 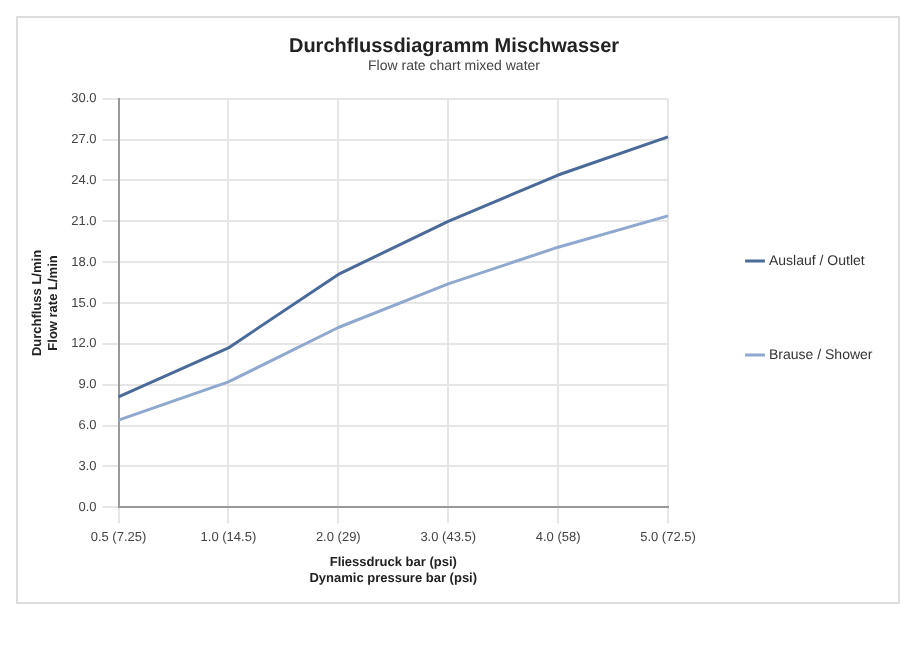 I want to click on chart-title: Durchflussdiagramm Mischwasser, so click(x=454, y=46).